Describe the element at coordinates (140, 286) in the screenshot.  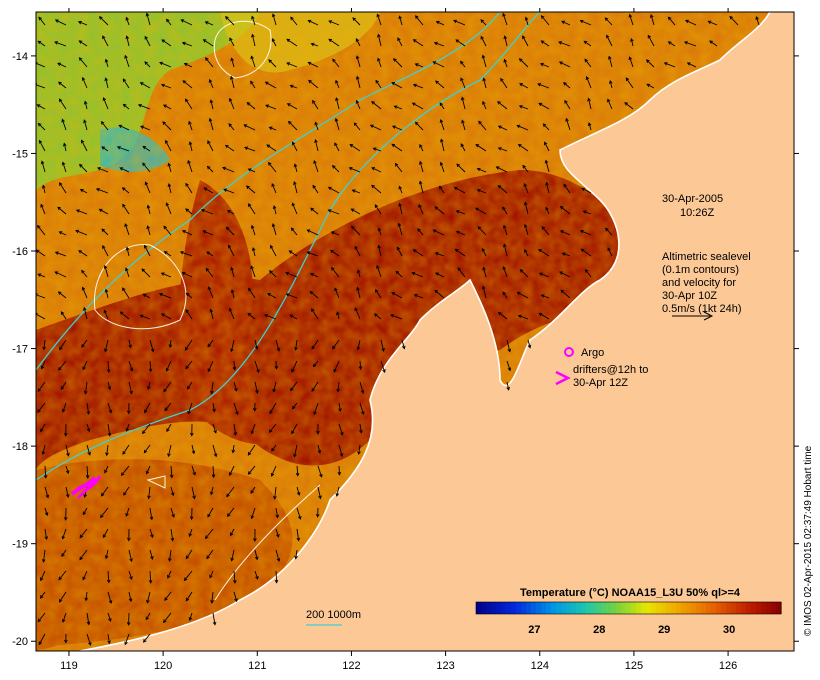
I see `sealevel-contour` at that location.